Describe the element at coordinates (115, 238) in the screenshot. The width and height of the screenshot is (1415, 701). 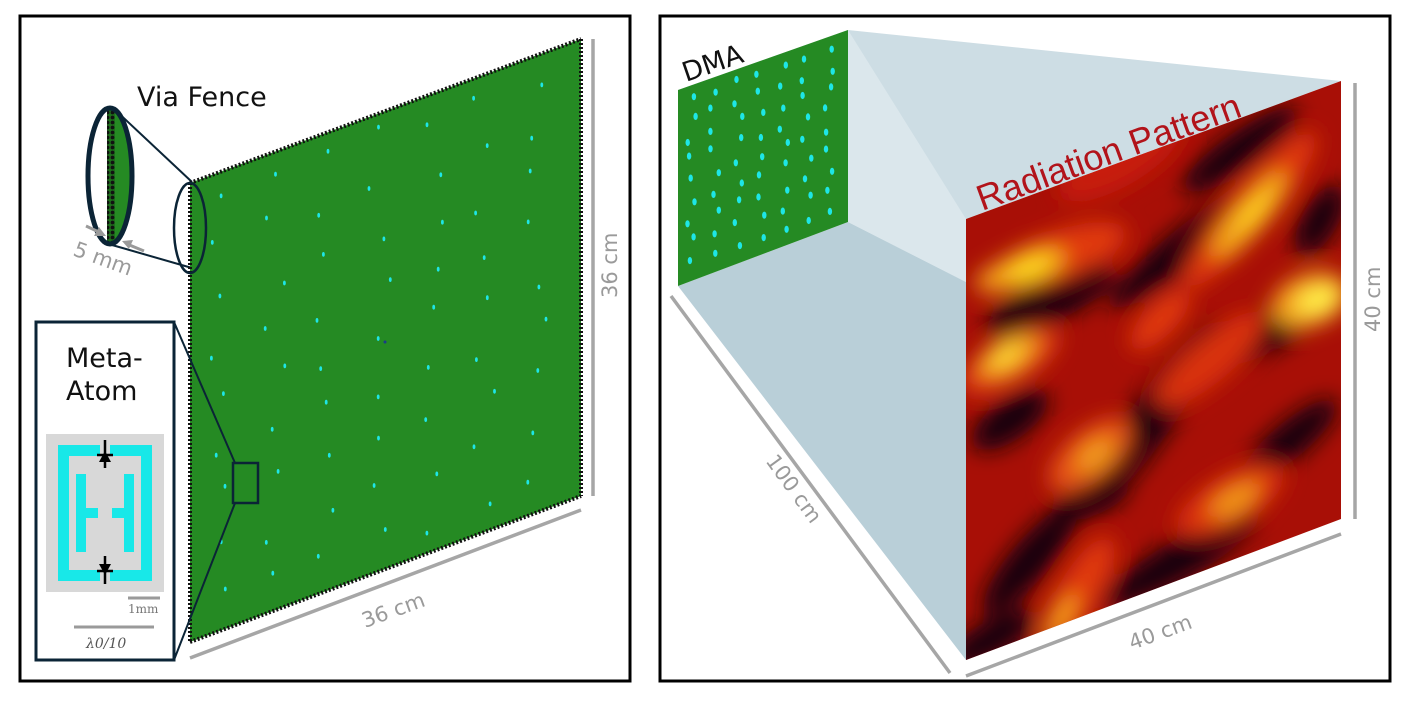
I see `via-spacing-arrows` at that location.